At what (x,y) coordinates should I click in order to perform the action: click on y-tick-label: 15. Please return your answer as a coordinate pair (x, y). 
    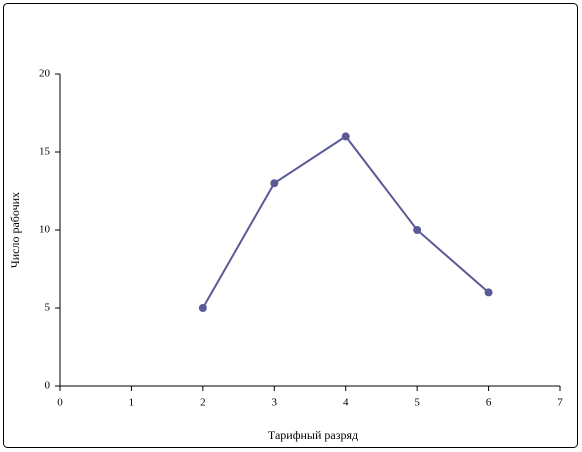
    Looking at the image, I should click on (45, 152).